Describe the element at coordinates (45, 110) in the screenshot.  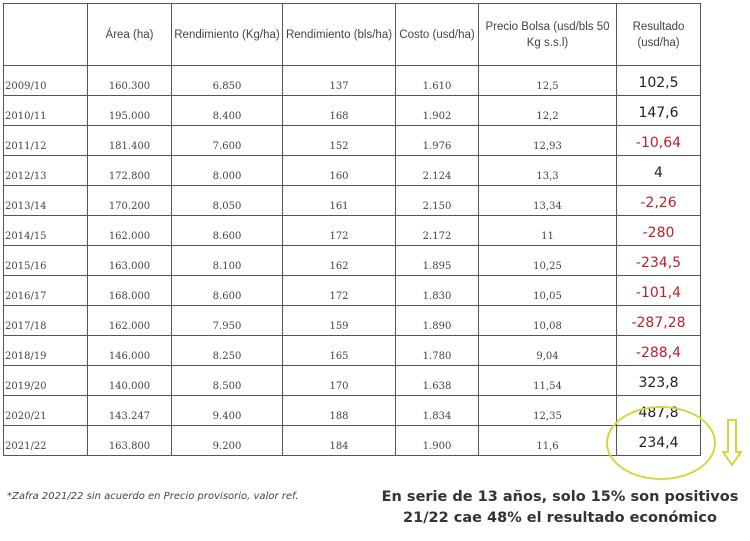
I see `cell-year: 2010/11` at that location.